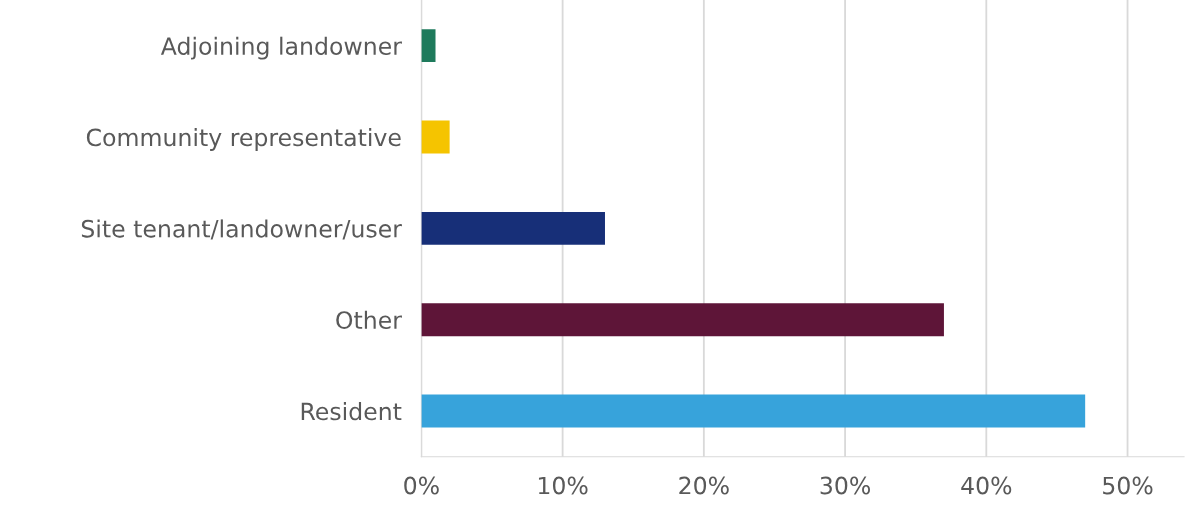  I want to click on y-tick-label: Other, so click(369, 320).